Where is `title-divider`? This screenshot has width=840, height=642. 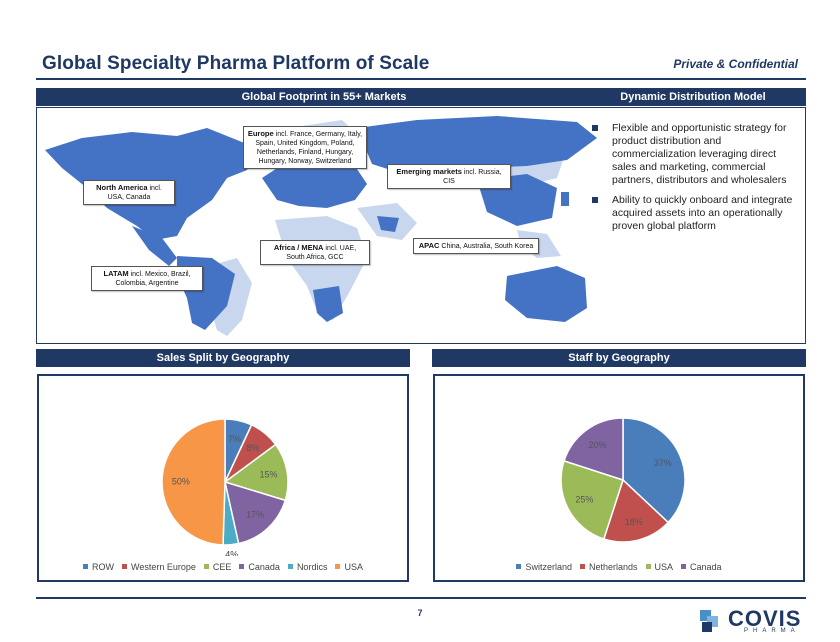
title-divider is located at coordinates (421, 79).